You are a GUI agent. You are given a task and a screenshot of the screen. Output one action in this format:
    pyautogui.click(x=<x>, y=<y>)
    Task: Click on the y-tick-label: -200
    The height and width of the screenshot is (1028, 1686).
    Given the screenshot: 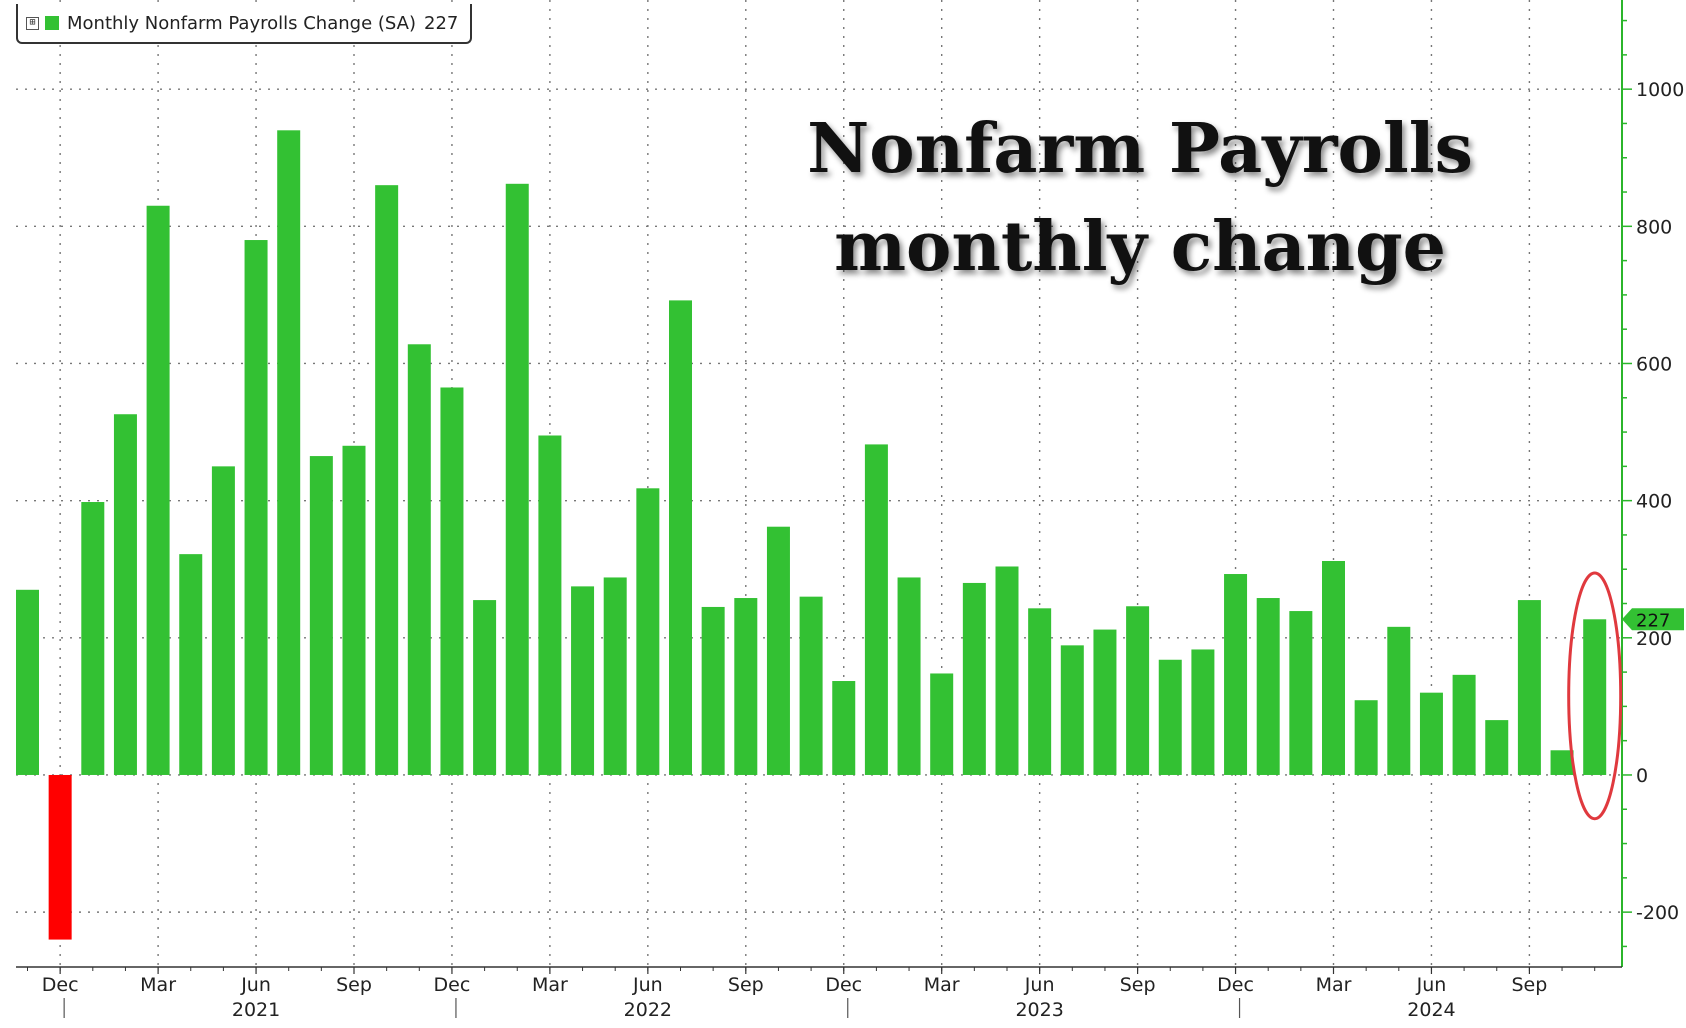 What is the action you would take?
    pyautogui.click(x=1657, y=913)
    